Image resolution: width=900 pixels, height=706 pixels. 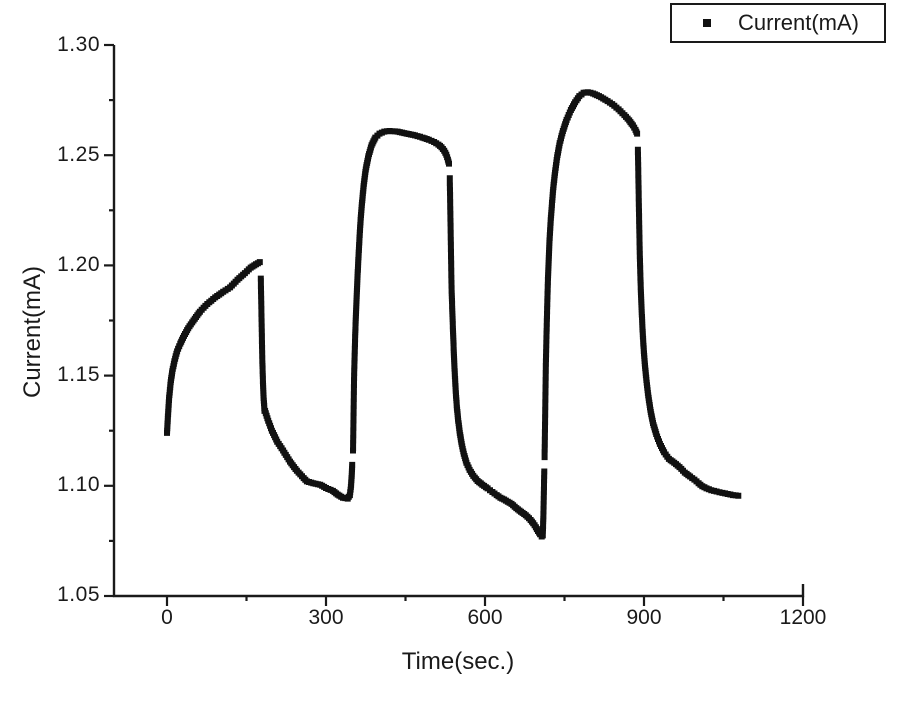 What do you see at coordinates (78, 154) in the screenshot?
I see `y-tick-label: 1.25` at bounding box center [78, 154].